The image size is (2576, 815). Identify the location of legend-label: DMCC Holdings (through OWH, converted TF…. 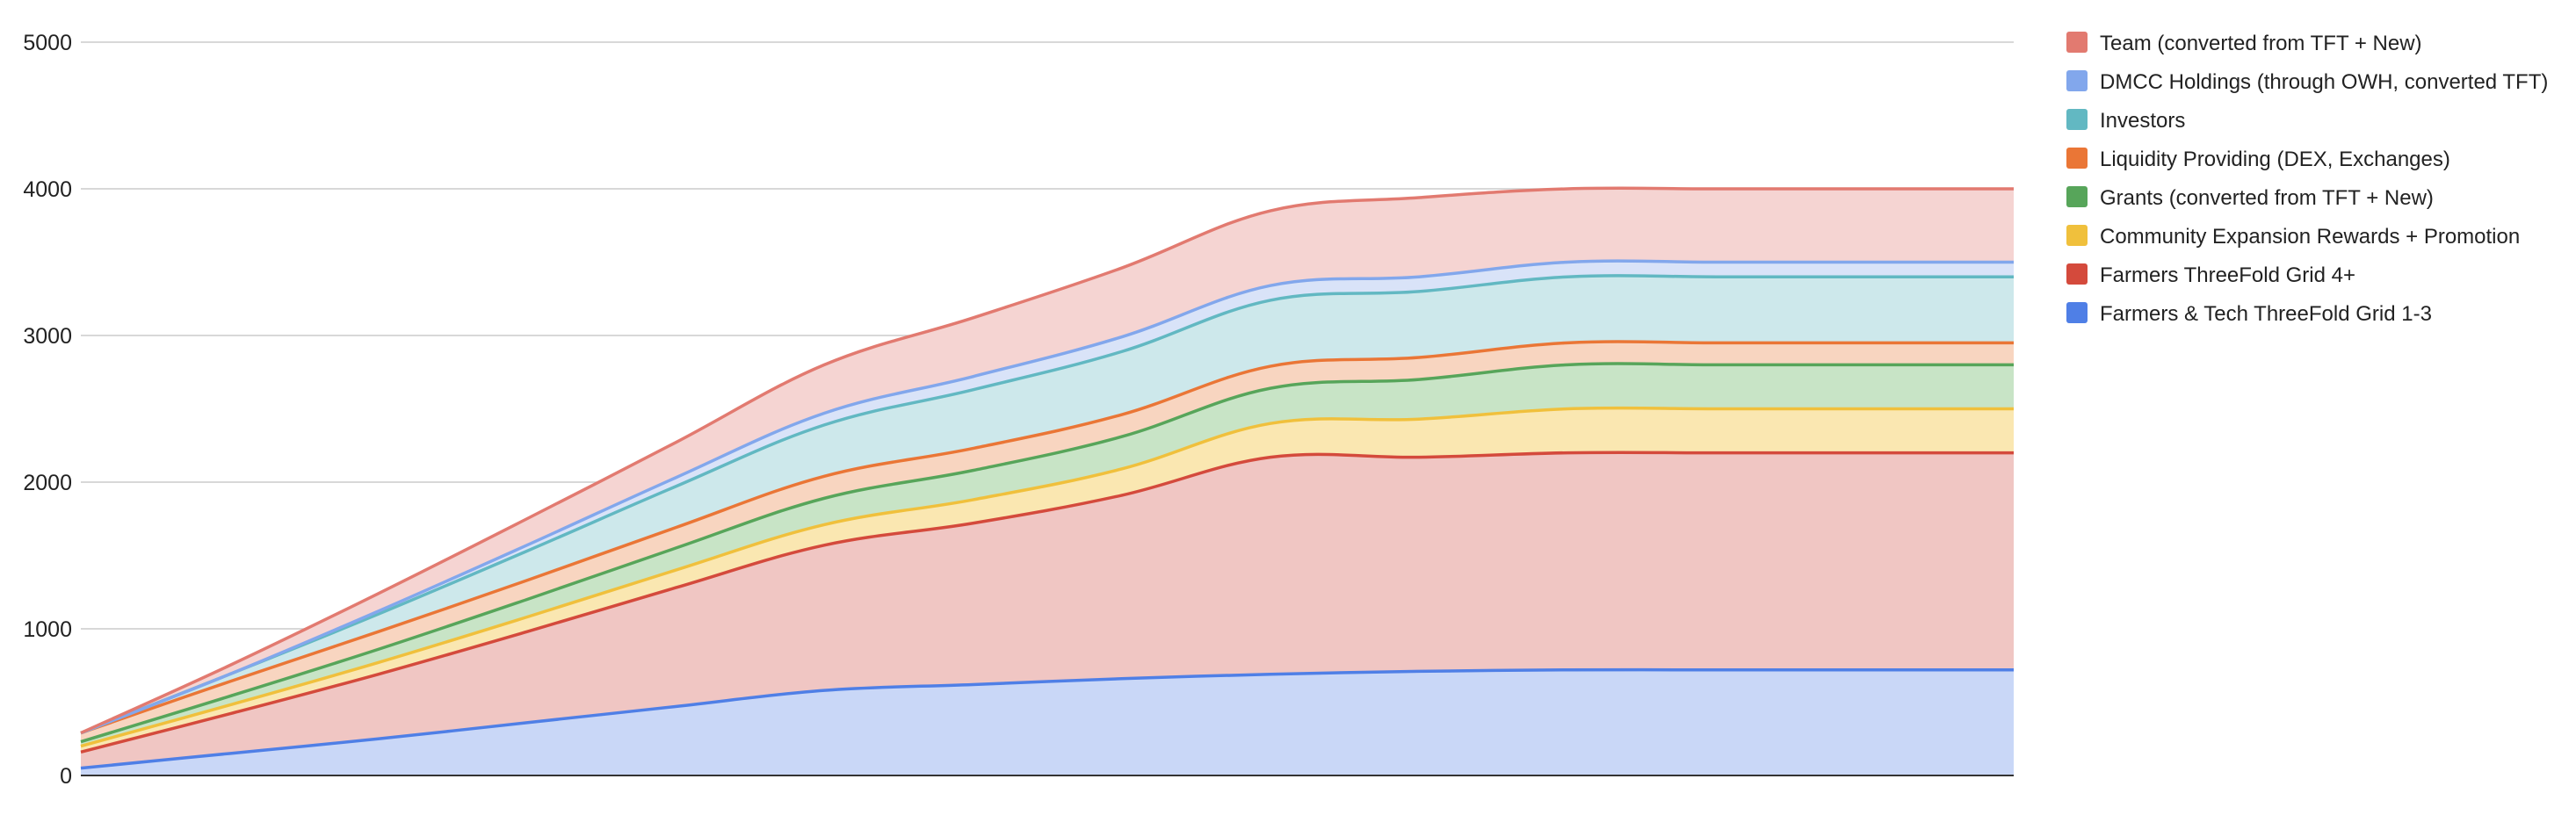
(2324, 82).